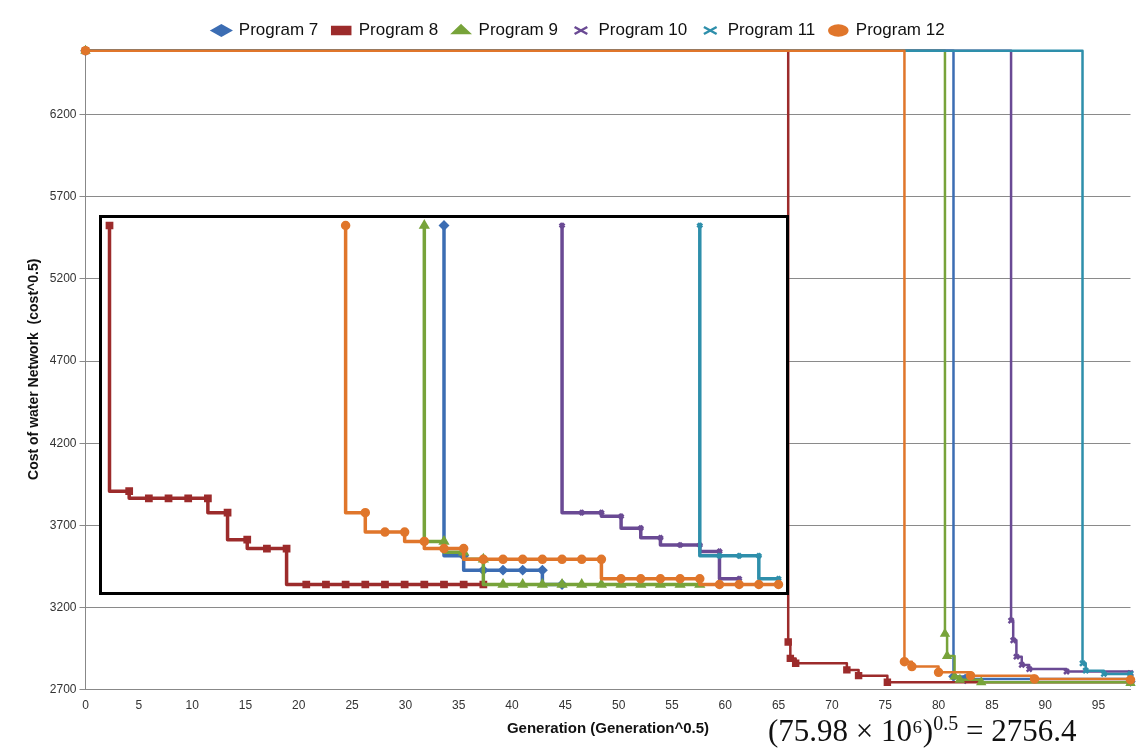 The image size is (1137, 756). I want to click on x-tick-label: 80, so click(938, 705).